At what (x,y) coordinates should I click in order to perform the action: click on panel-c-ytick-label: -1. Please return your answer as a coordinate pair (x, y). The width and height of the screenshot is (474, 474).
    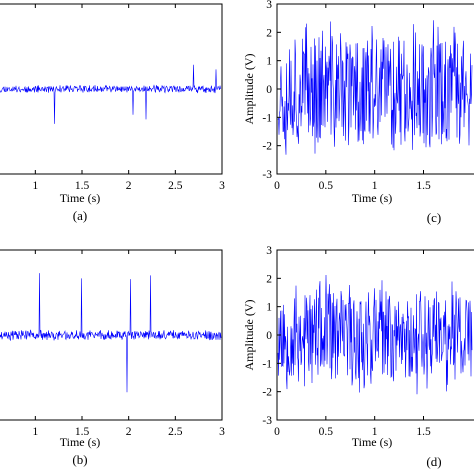
    Looking at the image, I should click on (267, 118).